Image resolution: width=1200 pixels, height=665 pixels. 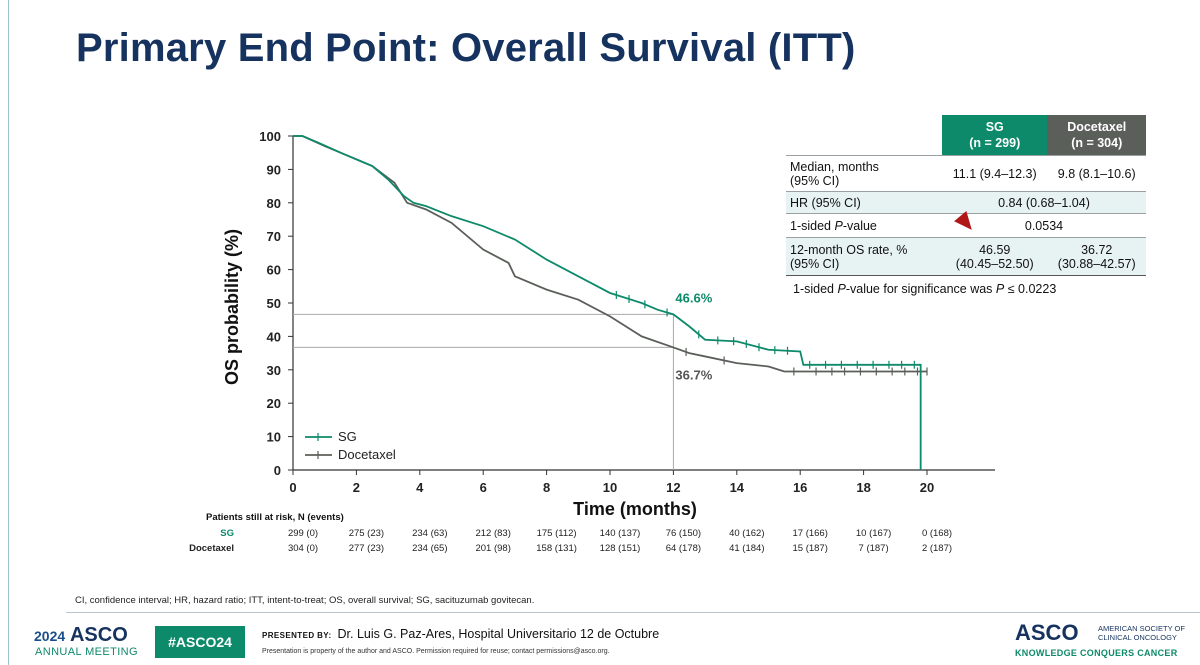 I want to click on x-axis-title: Time (months), so click(x=635, y=509).